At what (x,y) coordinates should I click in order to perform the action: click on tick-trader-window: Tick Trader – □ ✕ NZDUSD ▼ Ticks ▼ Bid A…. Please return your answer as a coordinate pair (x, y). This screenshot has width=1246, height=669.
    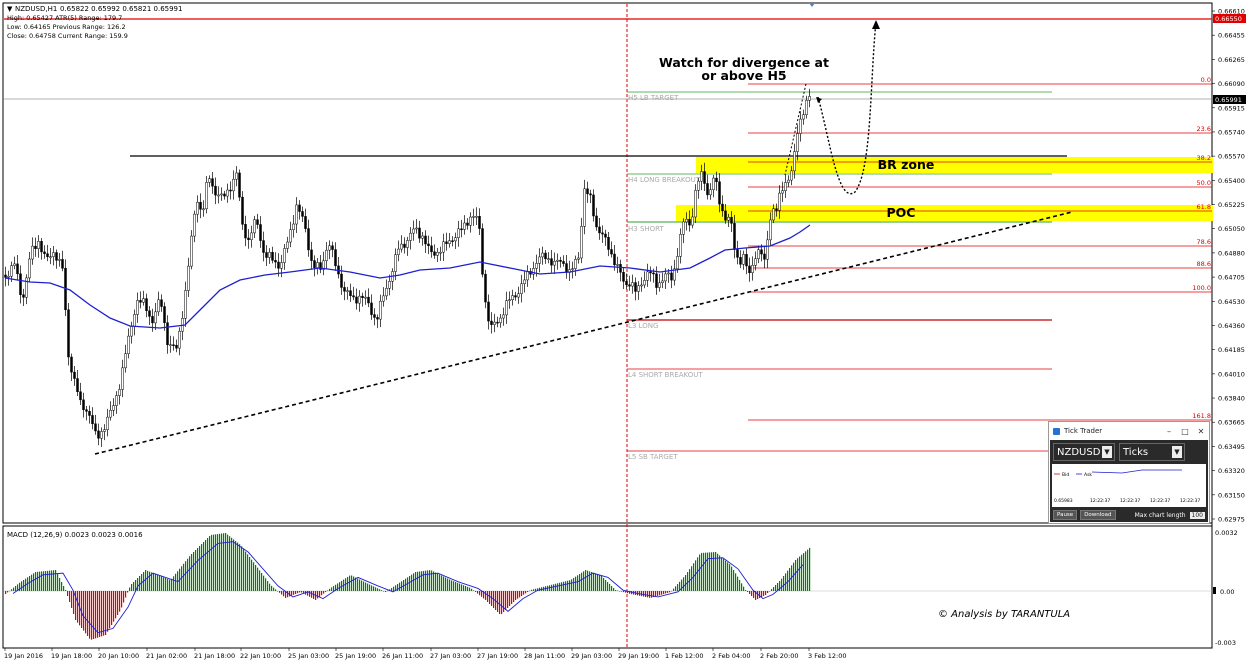
    Looking at the image, I should click on (1129, 472).